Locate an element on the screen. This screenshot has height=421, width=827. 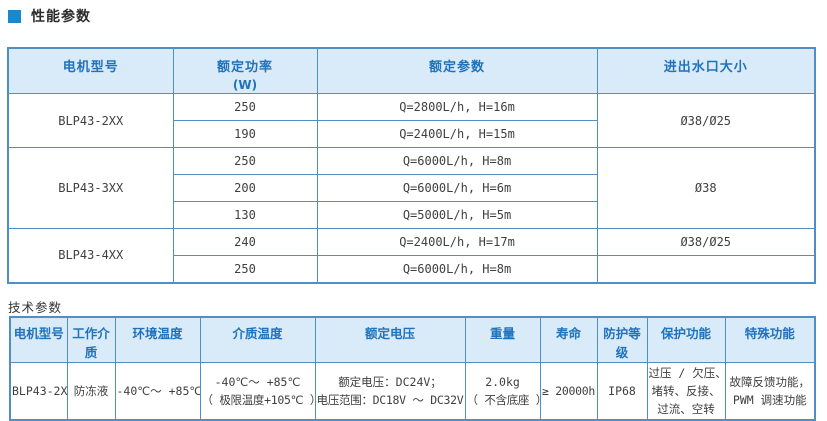
title-square-icon is located at coordinates (14, 16).